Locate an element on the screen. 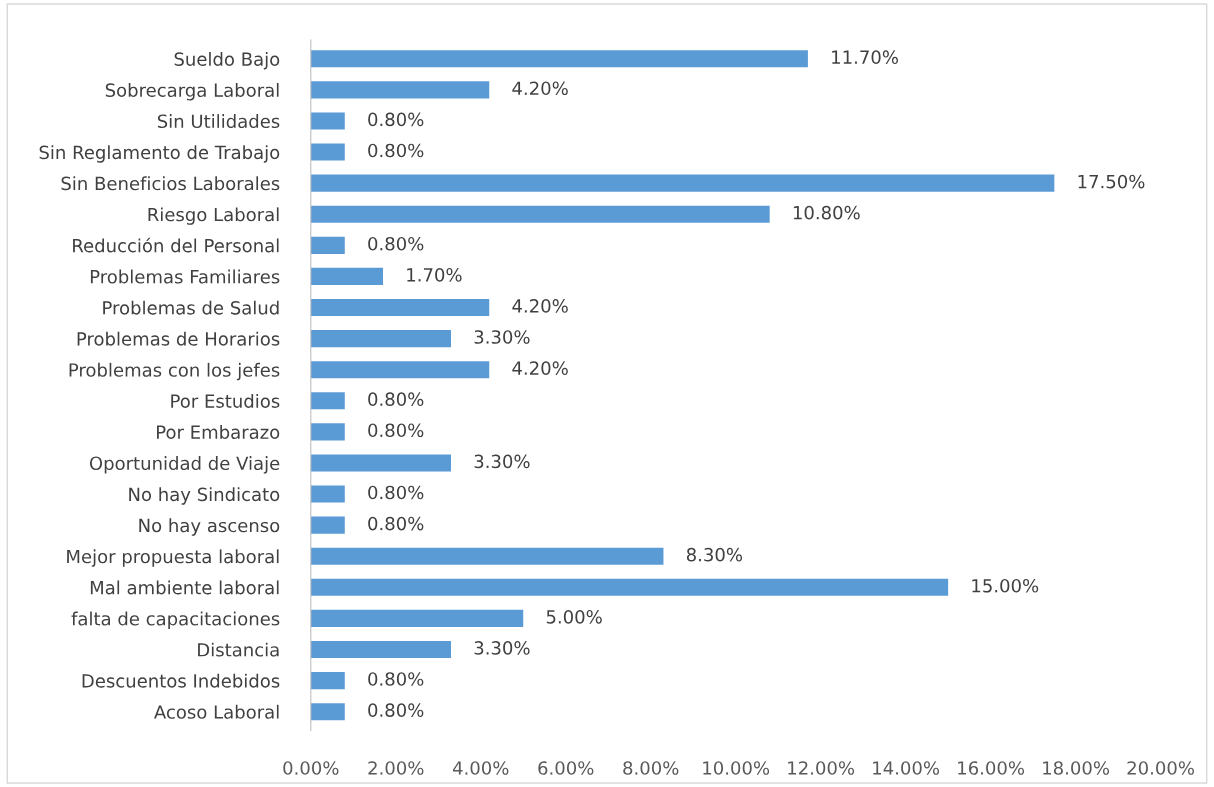  y-tick-label: Distancia is located at coordinates (238, 649).